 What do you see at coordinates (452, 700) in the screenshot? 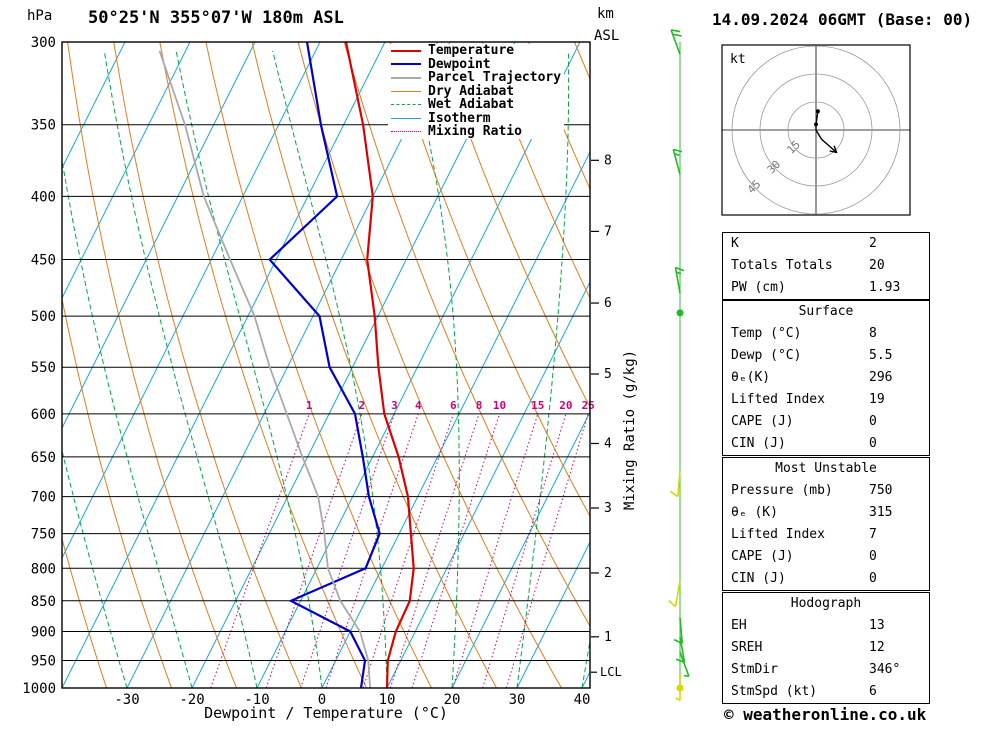
I see `temp-tick-label: 20` at bounding box center [452, 700].